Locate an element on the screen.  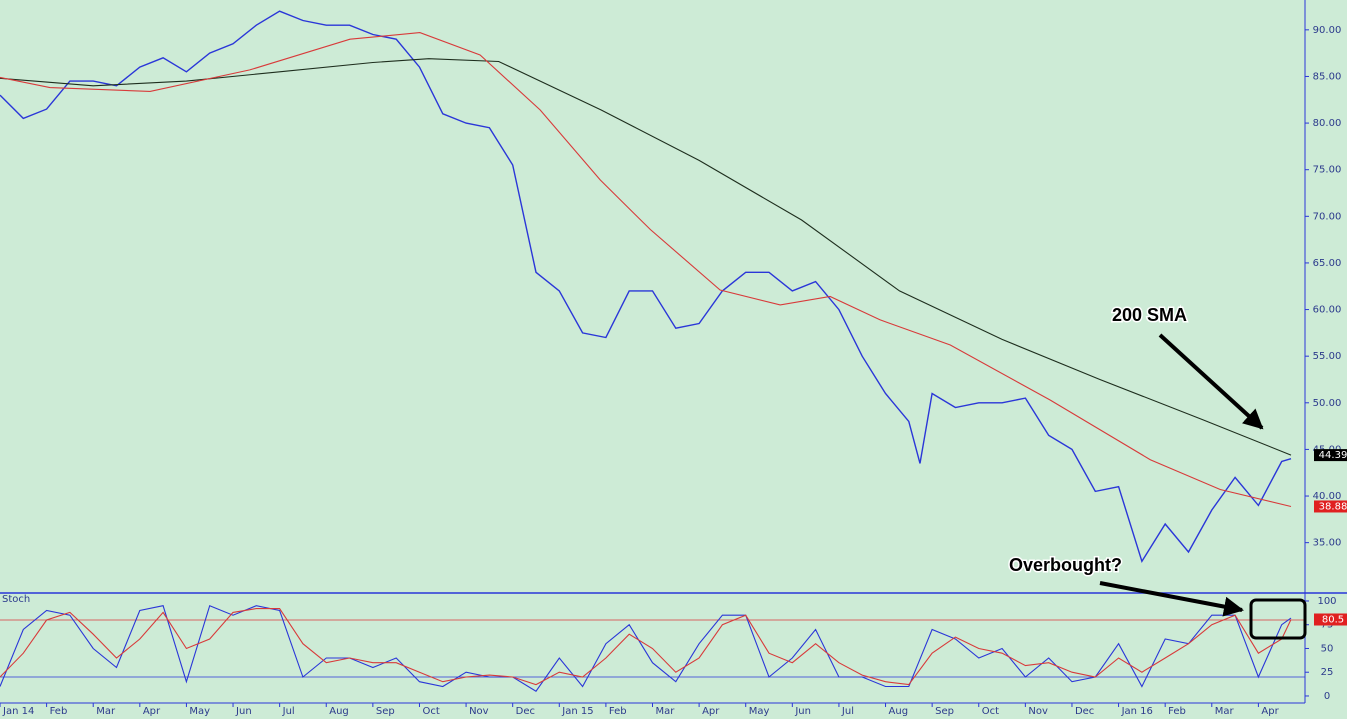
highlight-box is located at coordinates (1278, 619).